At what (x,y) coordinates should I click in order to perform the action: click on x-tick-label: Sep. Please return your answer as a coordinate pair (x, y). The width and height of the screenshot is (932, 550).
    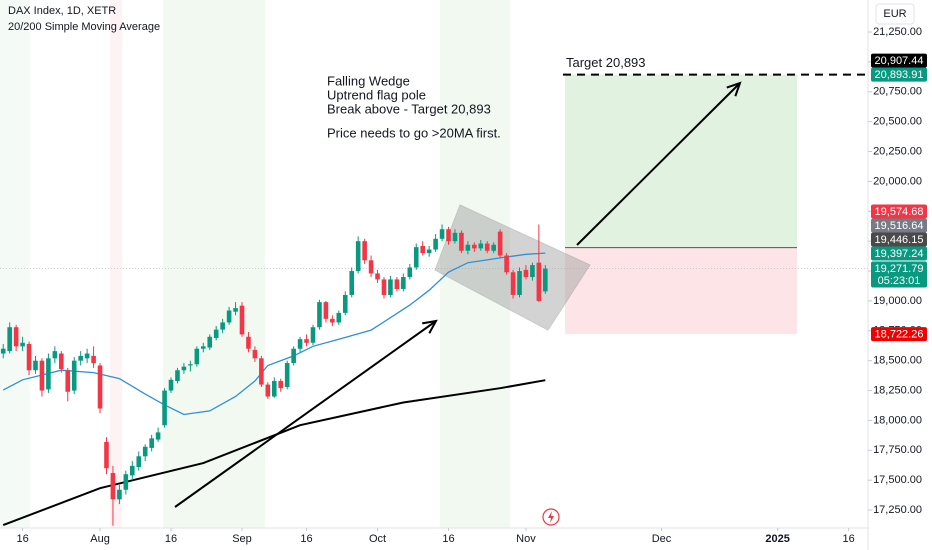
    Looking at the image, I should click on (242, 539).